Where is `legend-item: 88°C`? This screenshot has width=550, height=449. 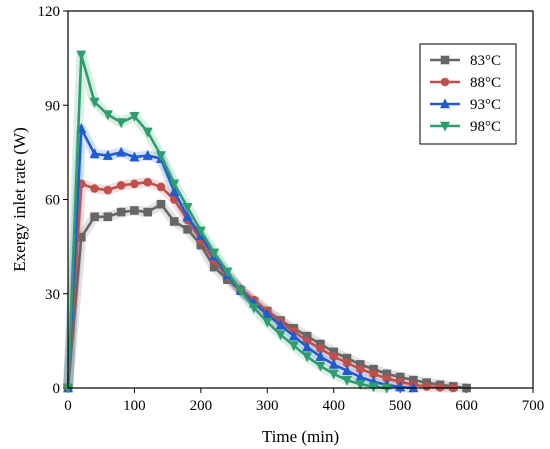 legend-item: 88°C is located at coordinates (465, 83).